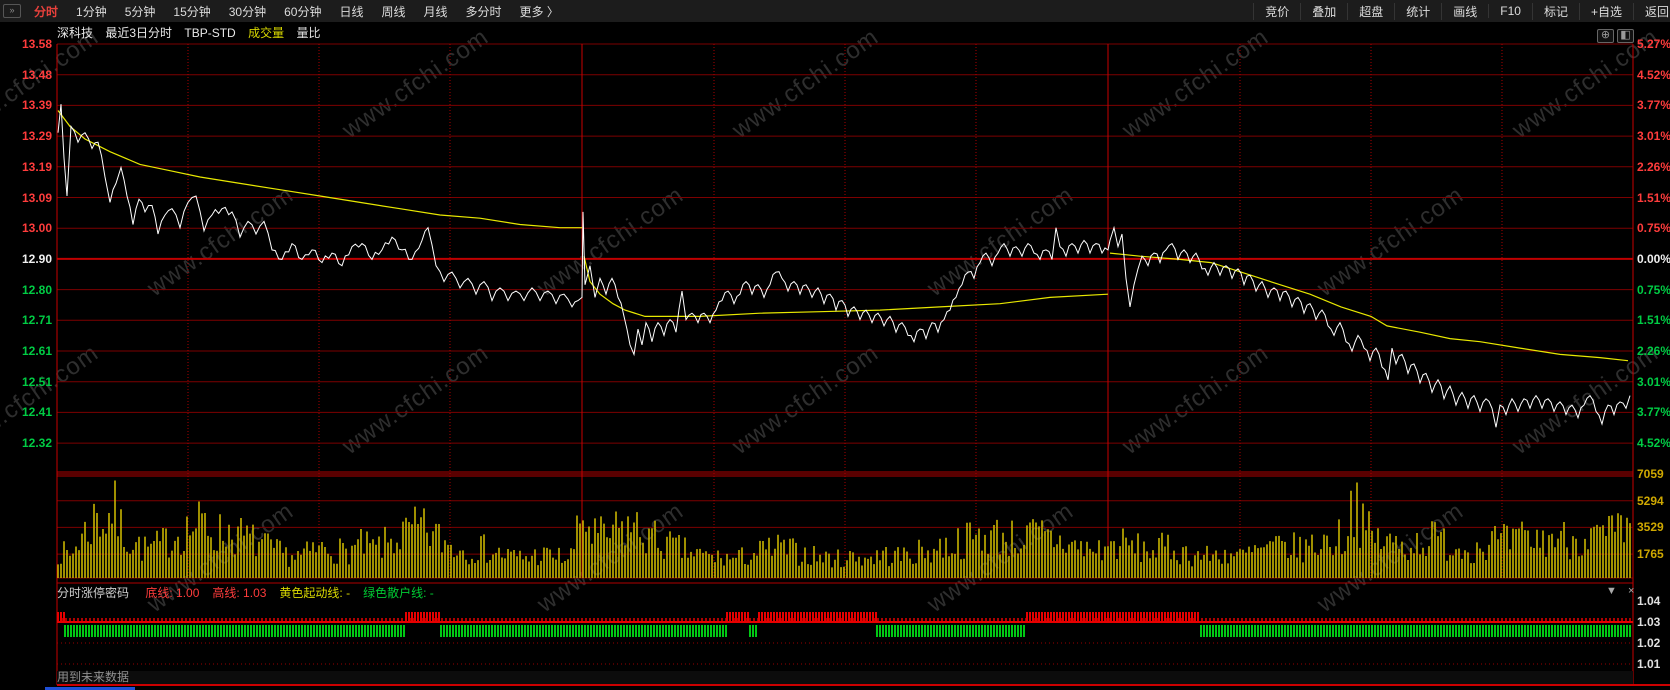 The height and width of the screenshot is (690, 1670). Describe the element at coordinates (1631, 591) in the screenshot. I see `close-icon: ×` at that location.